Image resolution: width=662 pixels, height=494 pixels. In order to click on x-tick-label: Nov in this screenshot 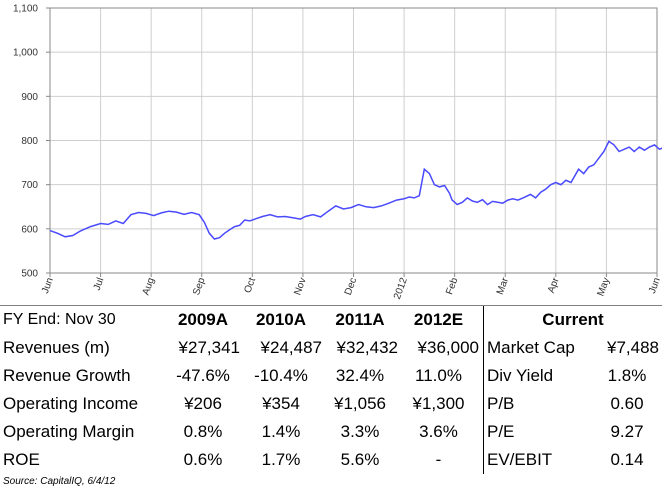, I will do `click(300, 286)`.